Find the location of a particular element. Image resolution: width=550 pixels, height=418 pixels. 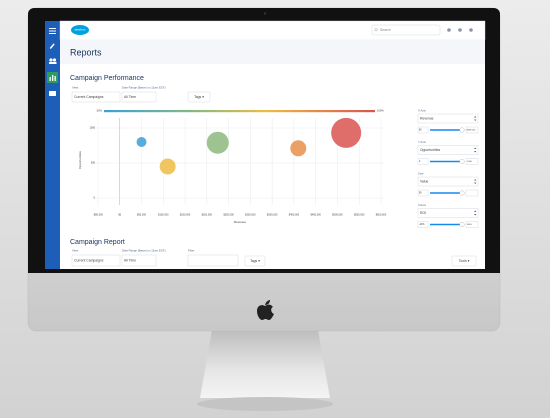

stand is located at coordinates (265, 364).